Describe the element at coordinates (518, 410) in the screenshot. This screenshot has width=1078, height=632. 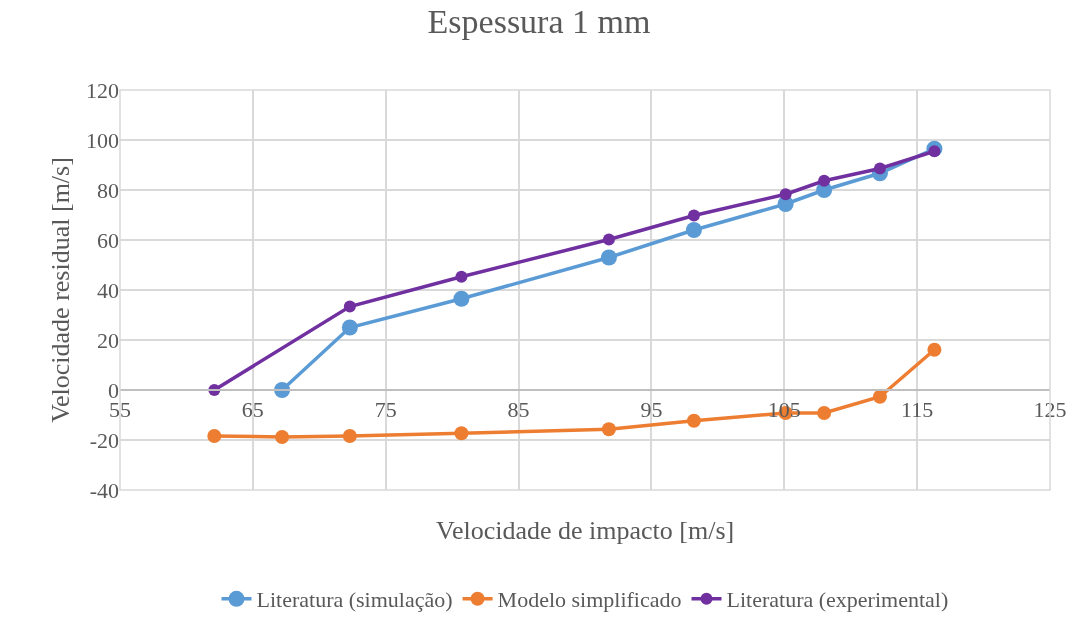
I see `x-tick-label: 85` at that location.